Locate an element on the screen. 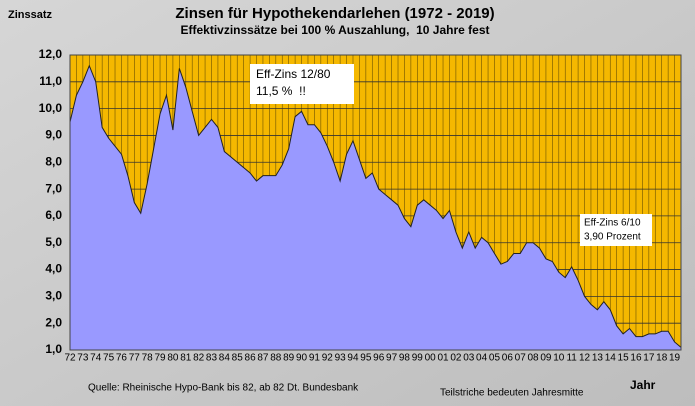  x-tick-label: 18 is located at coordinates (662, 358).